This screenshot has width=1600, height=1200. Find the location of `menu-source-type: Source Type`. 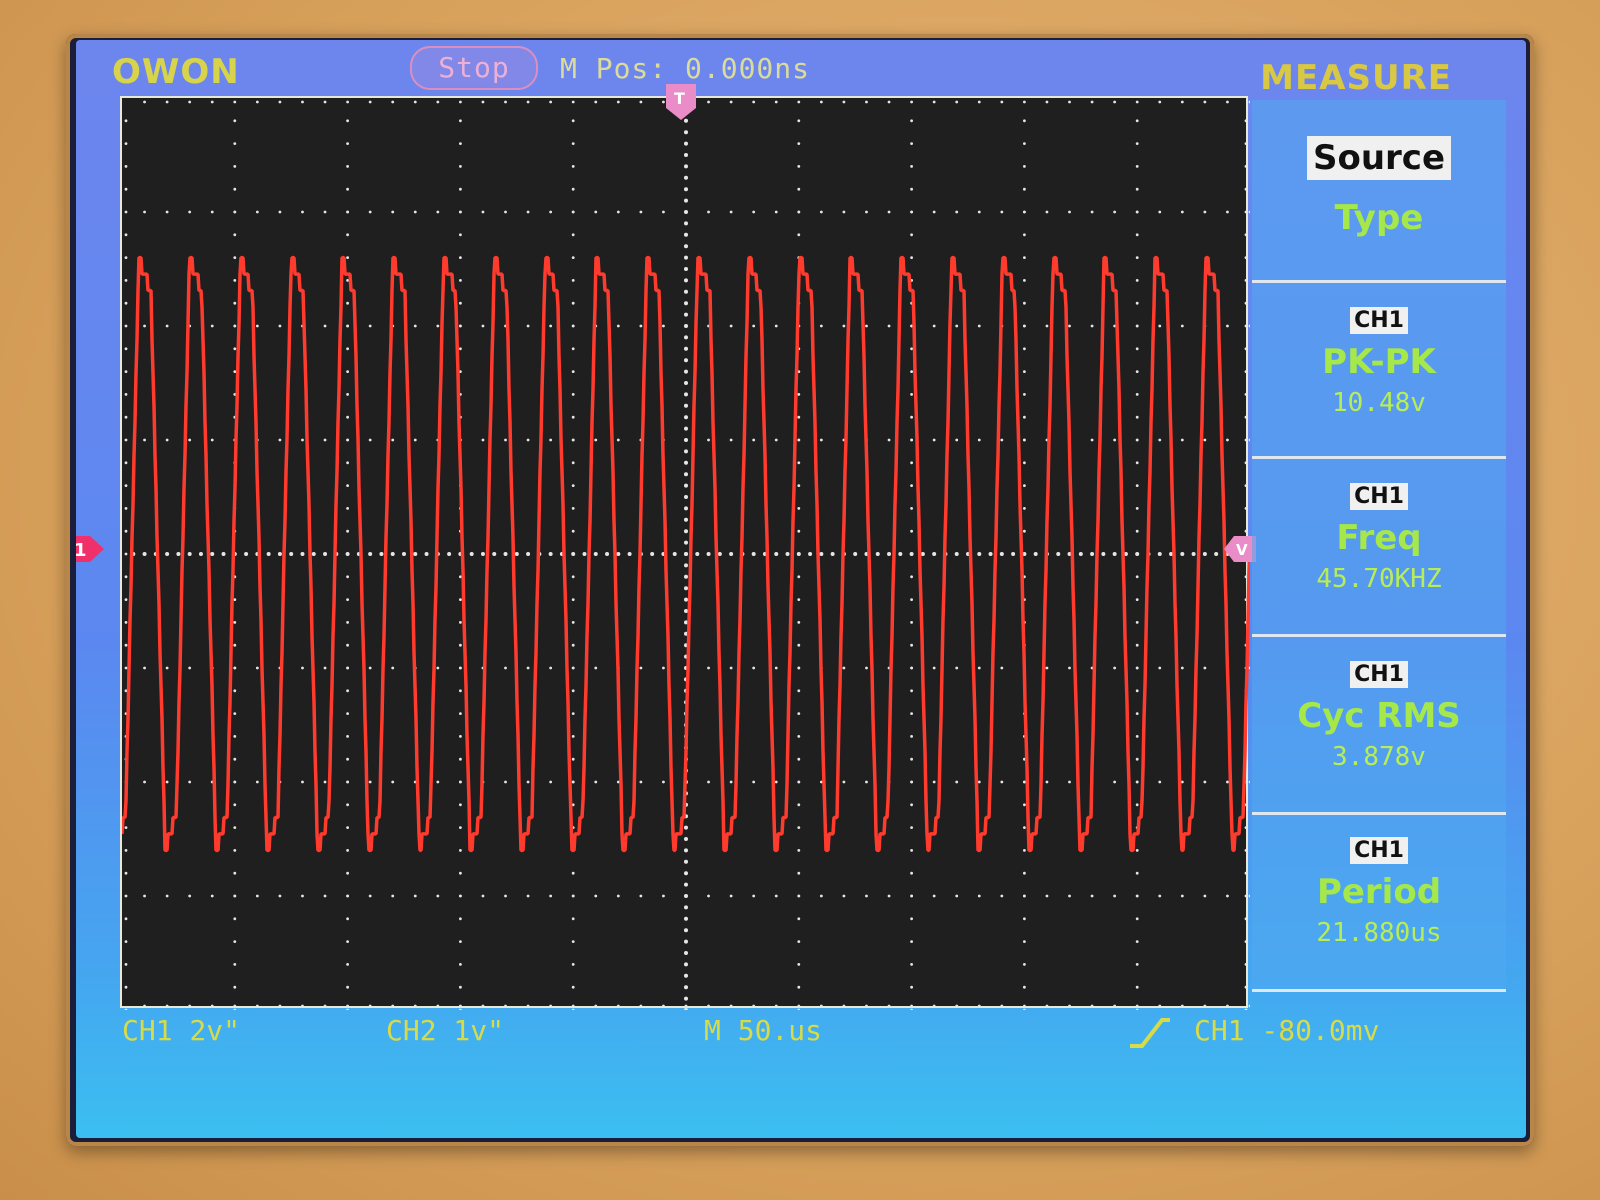

menu-source-type: Source Type is located at coordinates (1379, 190).